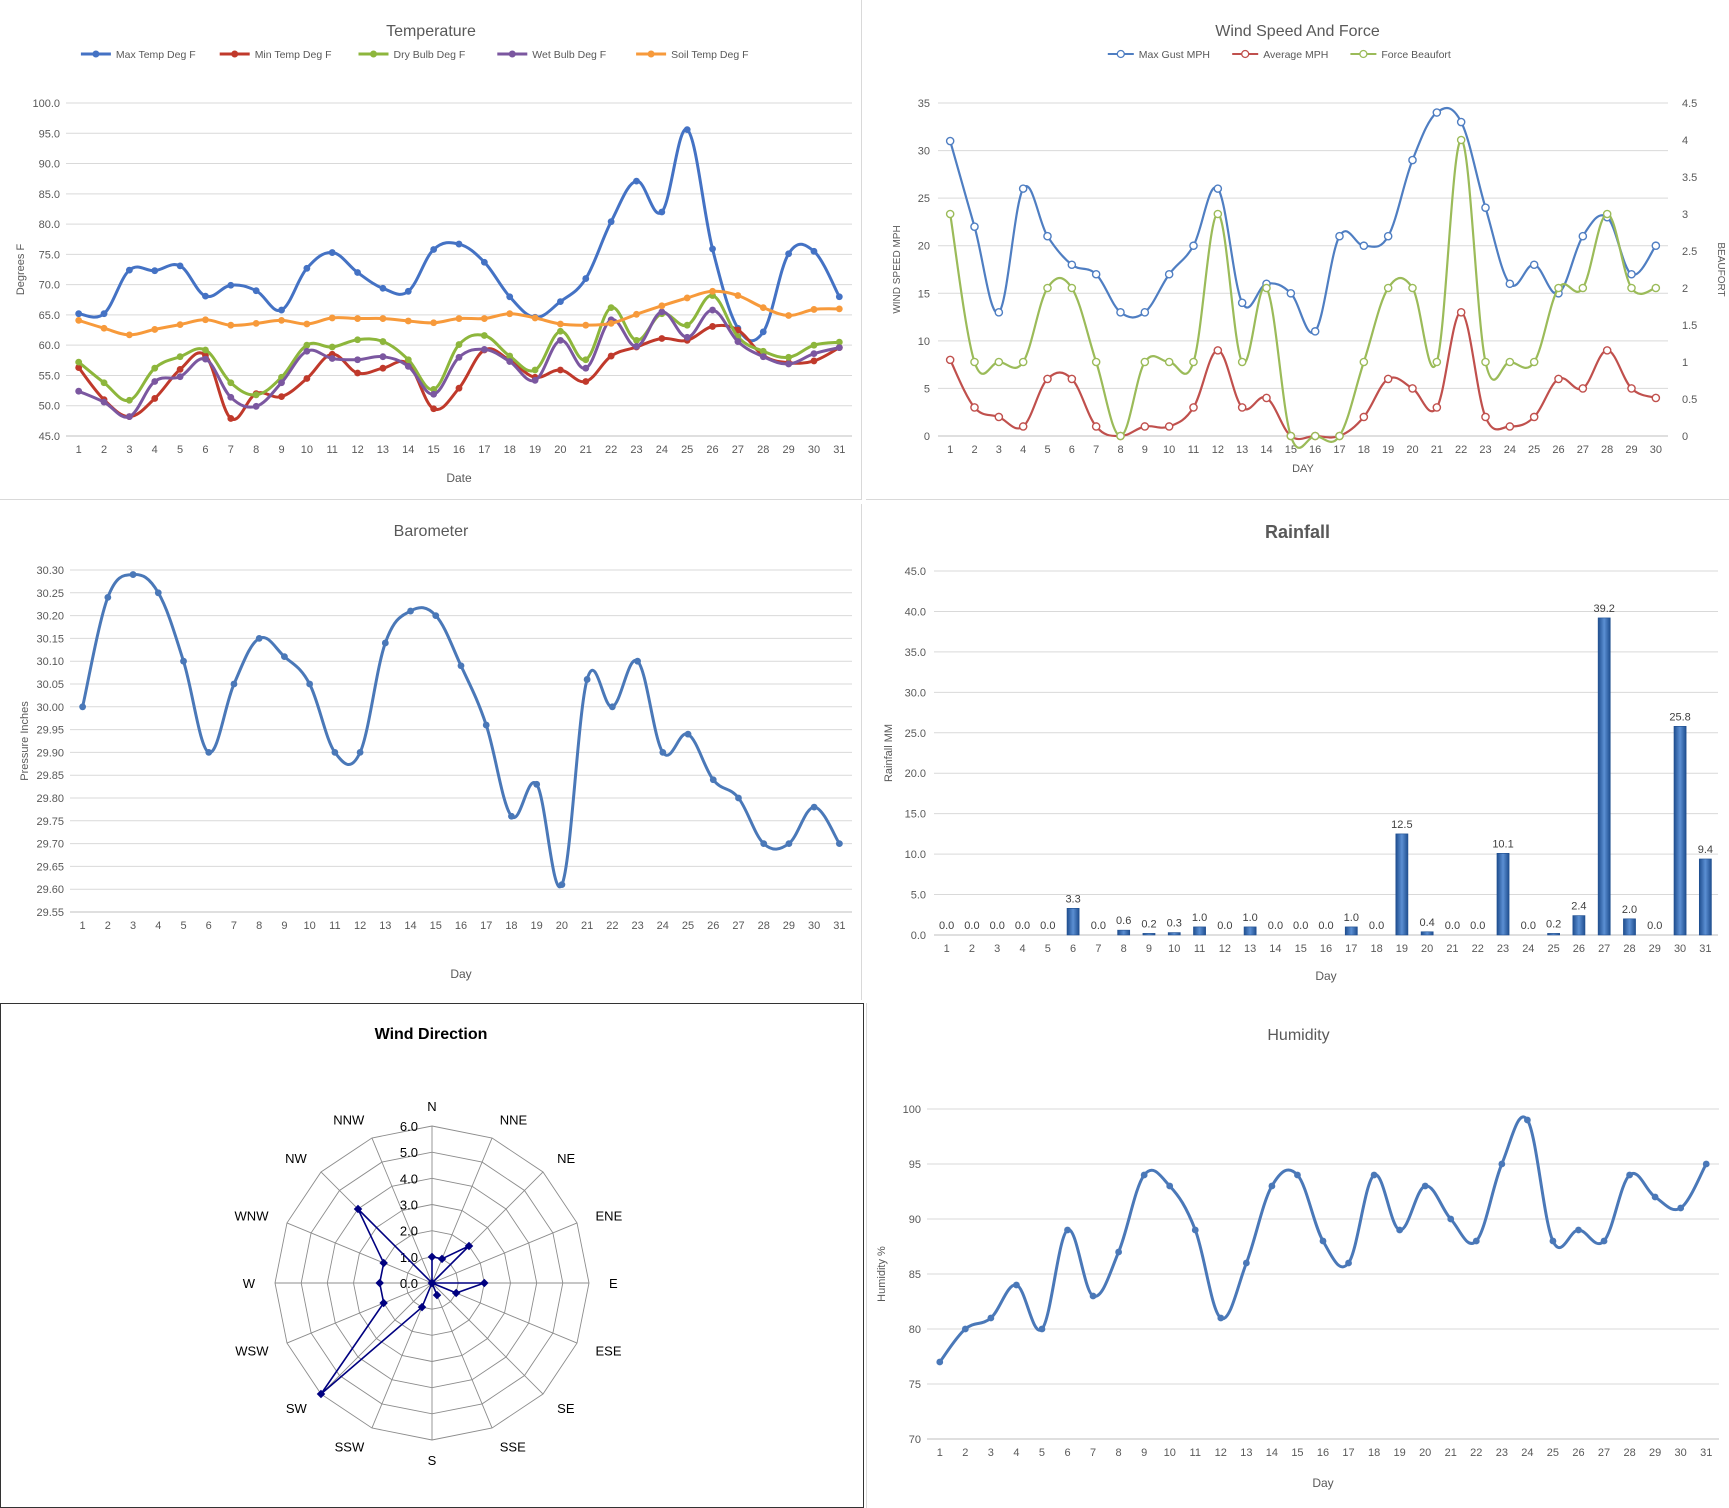 The width and height of the screenshot is (1729, 1508). I want to click on data-label: 0.2, so click(1148, 924).